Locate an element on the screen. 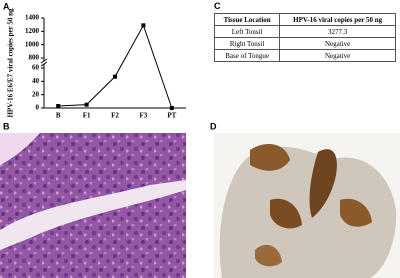 The height and width of the screenshot is (278, 400). table-row: Left Tonsil 3277.3 is located at coordinates (304, 31).